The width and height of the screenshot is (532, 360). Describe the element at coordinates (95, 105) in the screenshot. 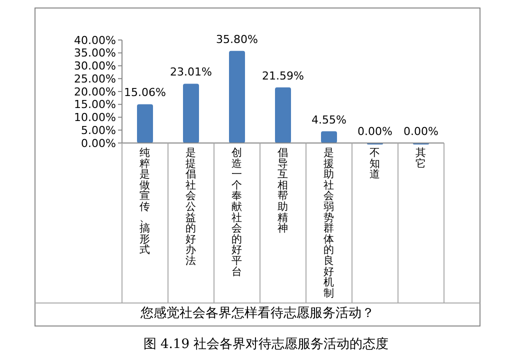

I see `y-tick-label: 15.00%` at that location.